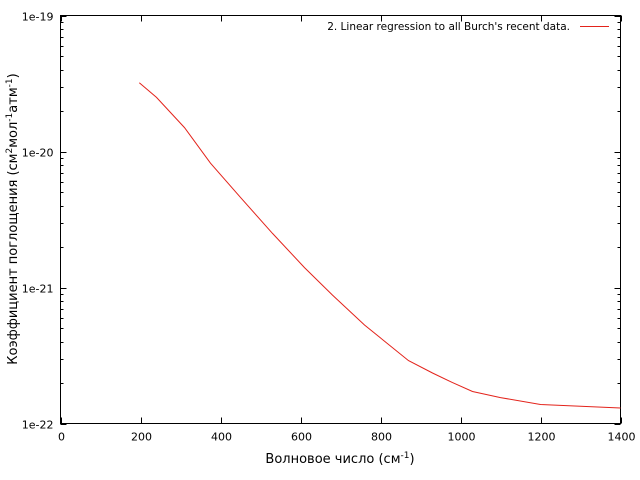 This screenshot has height=480, width=640. Describe the element at coordinates (141, 437) in the screenshot. I see `x-tick-label: 200` at that location.